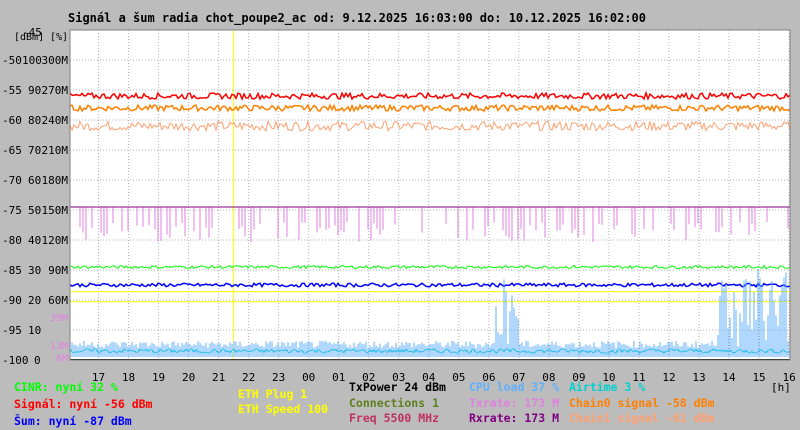 The image size is (800, 430). I want to click on x-tick: 21, so click(218, 377).